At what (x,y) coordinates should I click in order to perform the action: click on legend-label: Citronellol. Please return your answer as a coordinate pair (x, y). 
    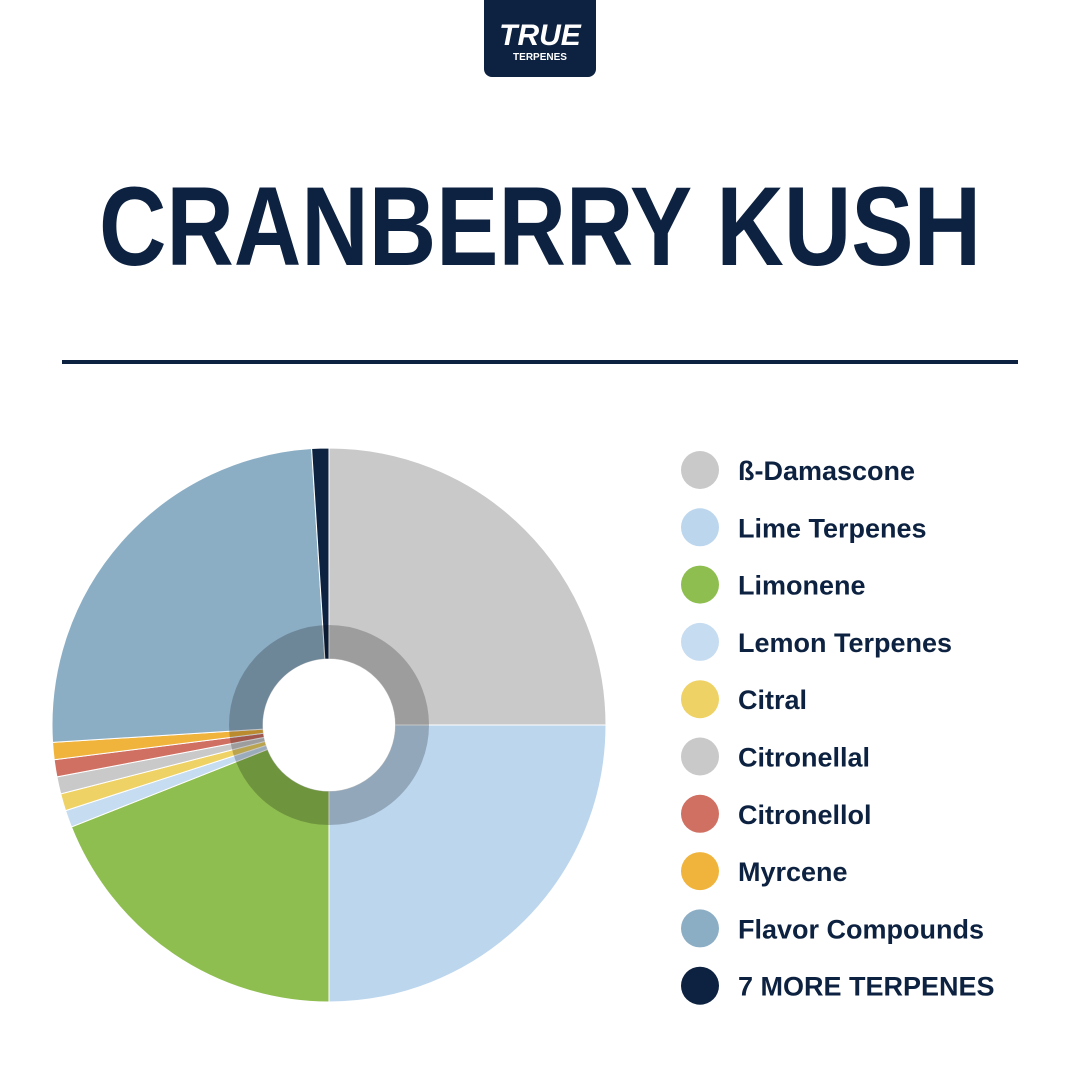
    Looking at the image, I should click on (805, 815).